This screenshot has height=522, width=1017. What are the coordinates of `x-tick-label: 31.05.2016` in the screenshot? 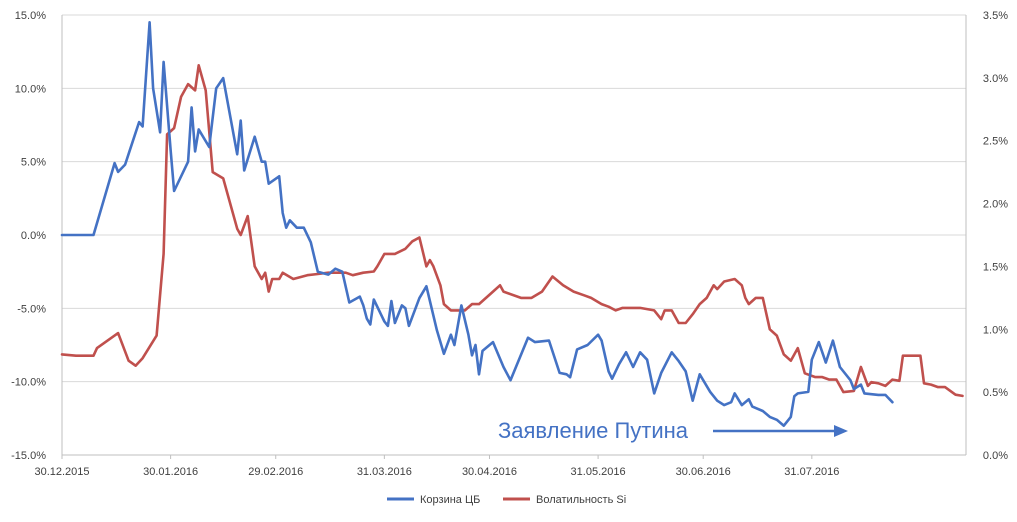 It's located at (598, 472).